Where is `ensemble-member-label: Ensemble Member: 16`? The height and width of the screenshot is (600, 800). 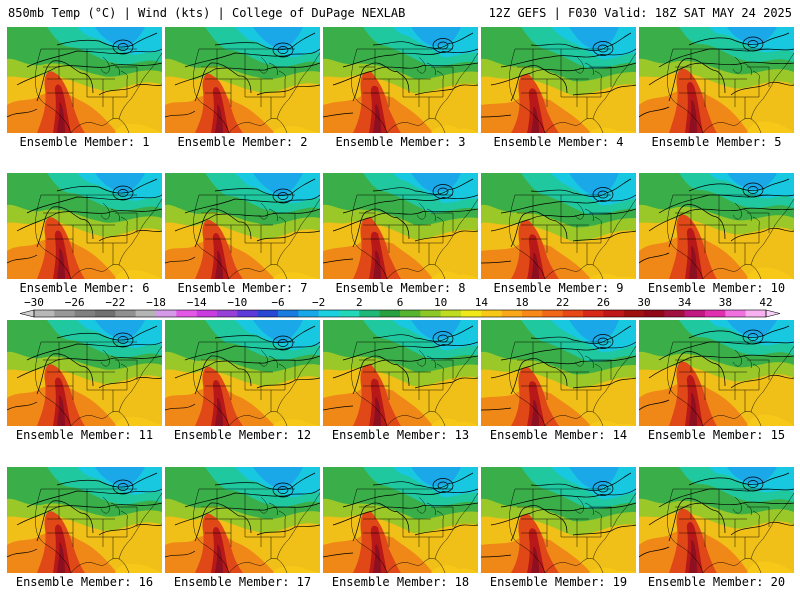
ensemble-member-label: Ensemble Member: 16 is located at coordinates (84, 582).